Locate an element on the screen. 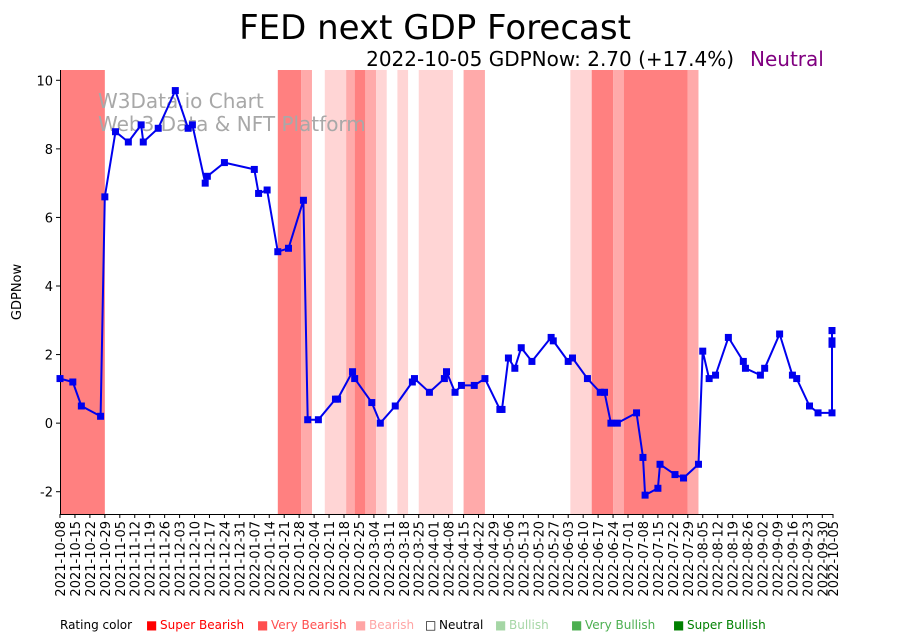  x-tick-label: 2022-06-10 is located at coordinates (584, 559).